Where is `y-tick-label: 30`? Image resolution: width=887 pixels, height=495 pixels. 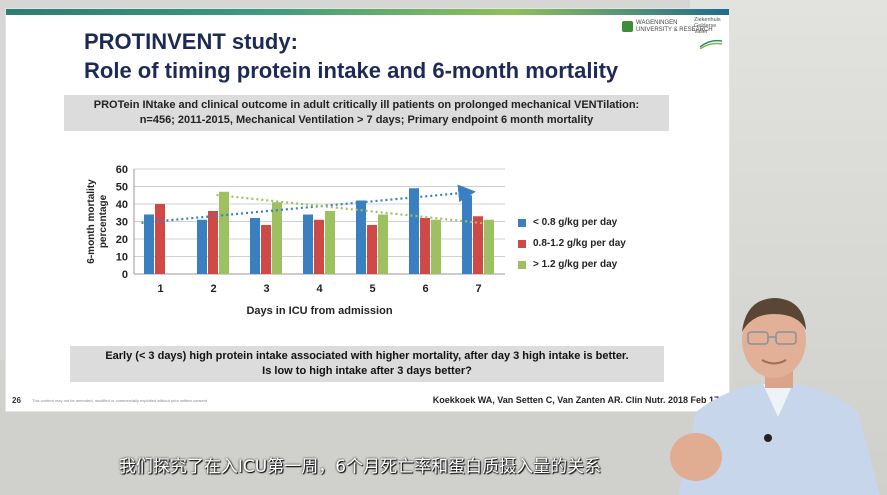 y-tick-label: 30 is located at coordinates (122, 223).